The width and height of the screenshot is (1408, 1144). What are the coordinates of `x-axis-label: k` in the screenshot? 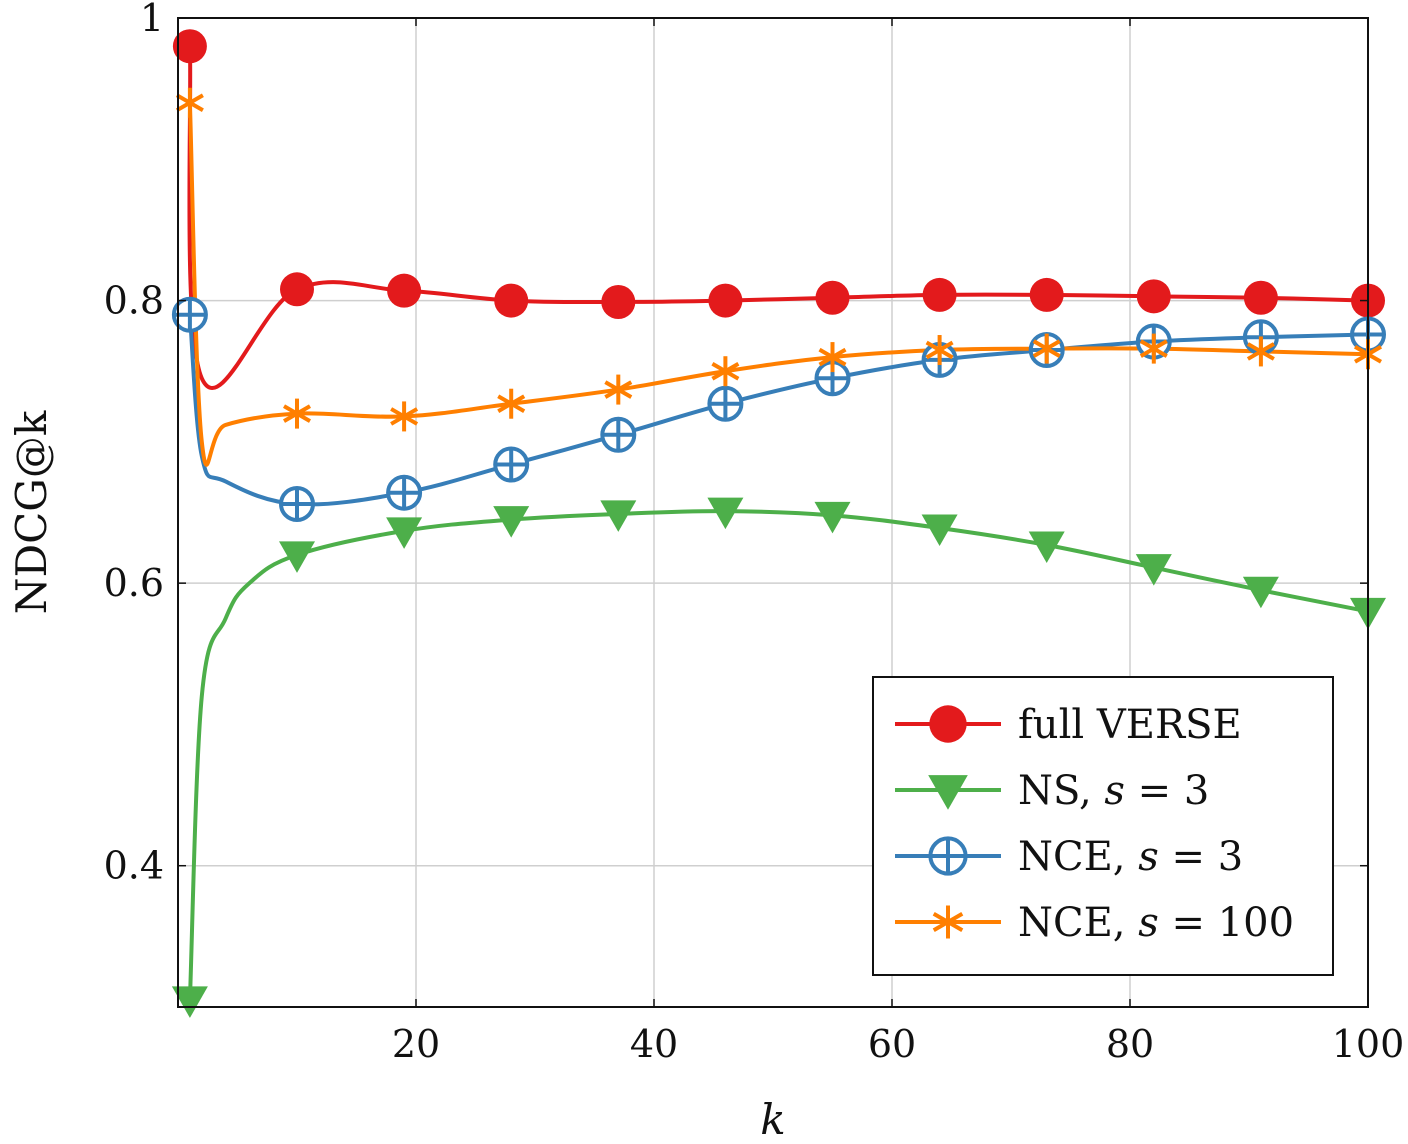 It's located at (772, 1119).